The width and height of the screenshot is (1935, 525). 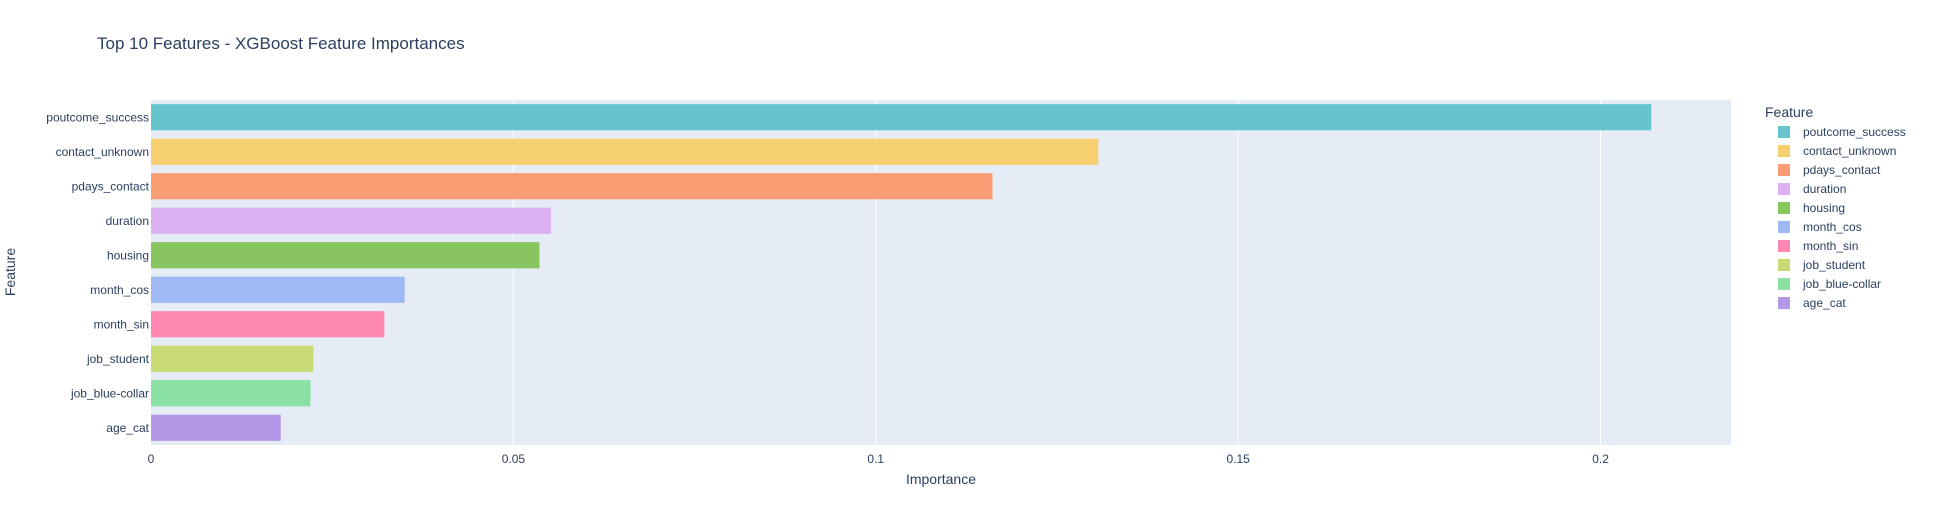 I want to click on bar-housing, so click(x=345, y=255).